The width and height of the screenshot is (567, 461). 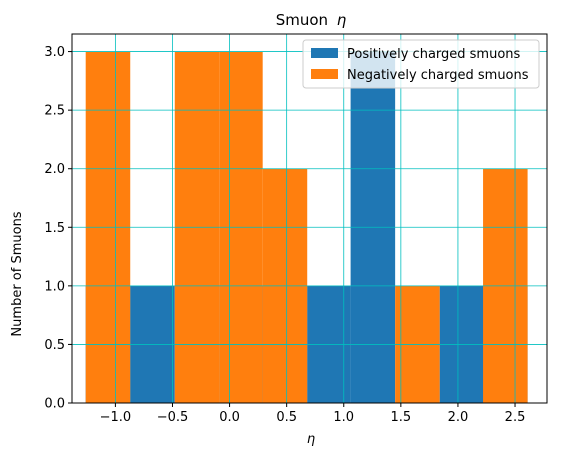 What do you see at coordinates (438, 75) in the screenshot?
I see `legend-label-2: Negatively charged smuons` at bounding box center [438, 75].